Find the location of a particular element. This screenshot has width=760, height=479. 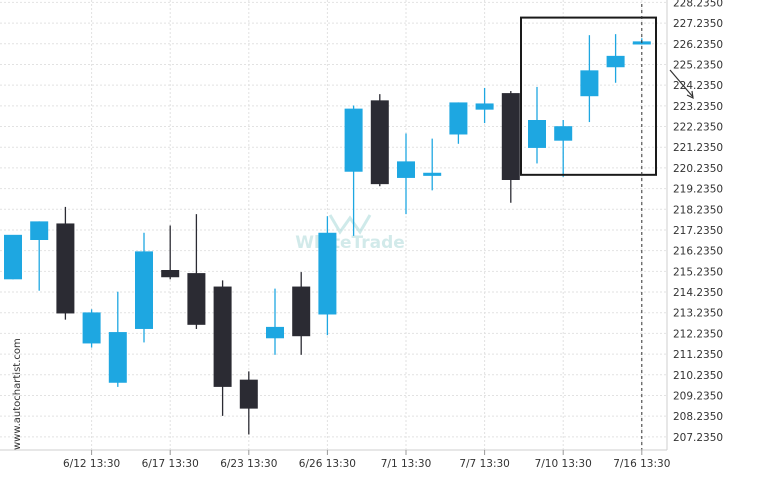

forecast-arrow-icon is located at coordinates (681, 84).